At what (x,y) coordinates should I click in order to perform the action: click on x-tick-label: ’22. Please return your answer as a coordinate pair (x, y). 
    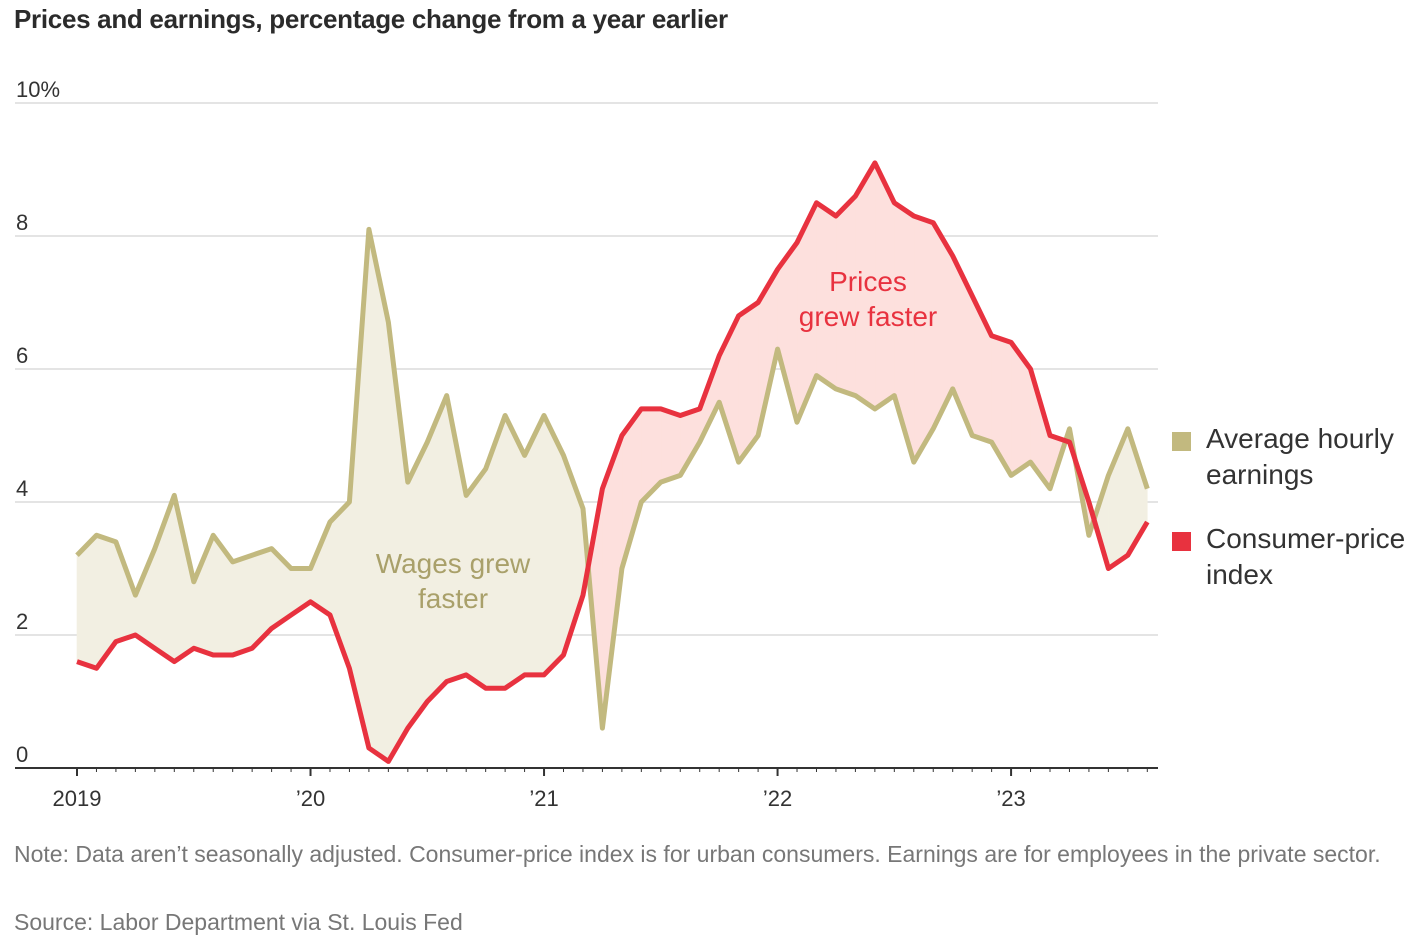
    Looking at the image, I should click on (777, 798).